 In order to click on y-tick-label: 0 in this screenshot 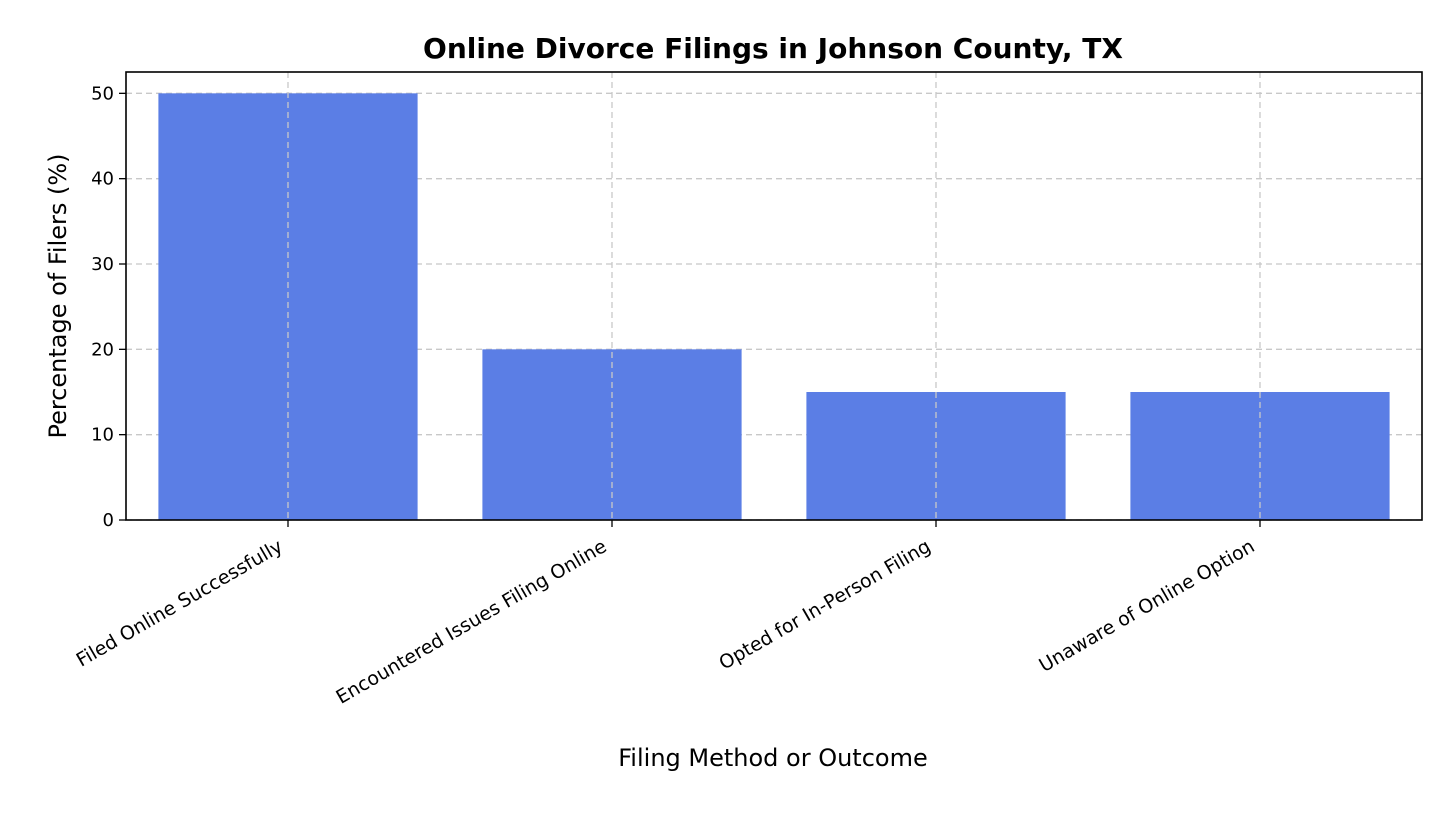, I will do `click(108, 520)`.